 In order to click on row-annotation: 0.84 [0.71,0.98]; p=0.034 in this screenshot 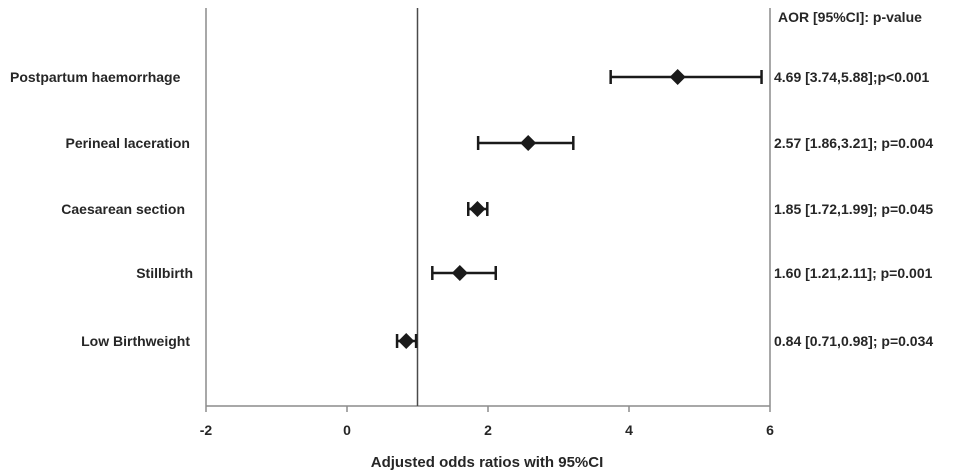, I will do `click(853, 341)`.